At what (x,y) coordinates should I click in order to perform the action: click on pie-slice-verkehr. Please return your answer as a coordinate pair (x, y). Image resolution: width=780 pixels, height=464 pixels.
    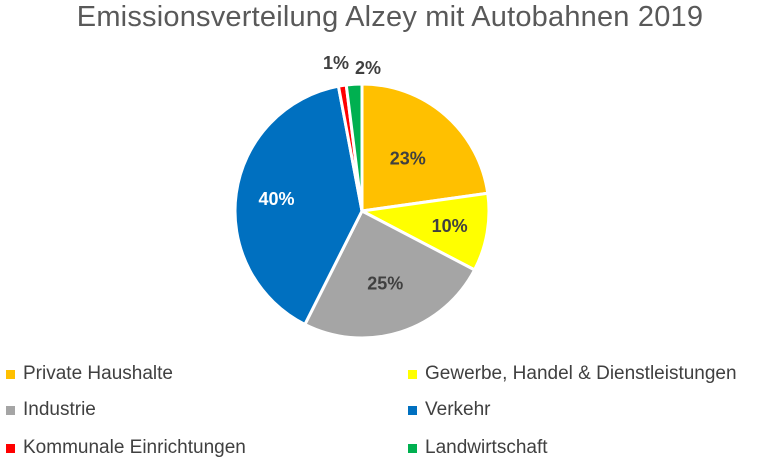
    Looking at the image, I should click on (298, 205).